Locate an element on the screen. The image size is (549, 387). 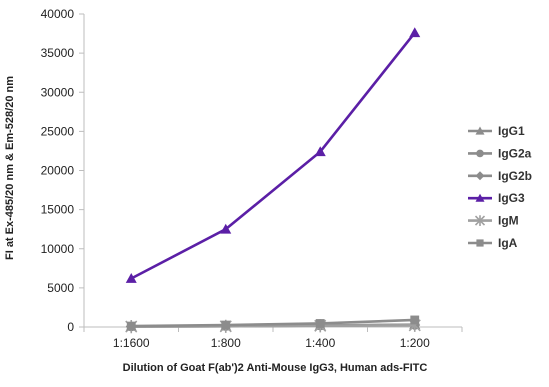
y-tick-label: 35000 is located at coordinates (58, 53).